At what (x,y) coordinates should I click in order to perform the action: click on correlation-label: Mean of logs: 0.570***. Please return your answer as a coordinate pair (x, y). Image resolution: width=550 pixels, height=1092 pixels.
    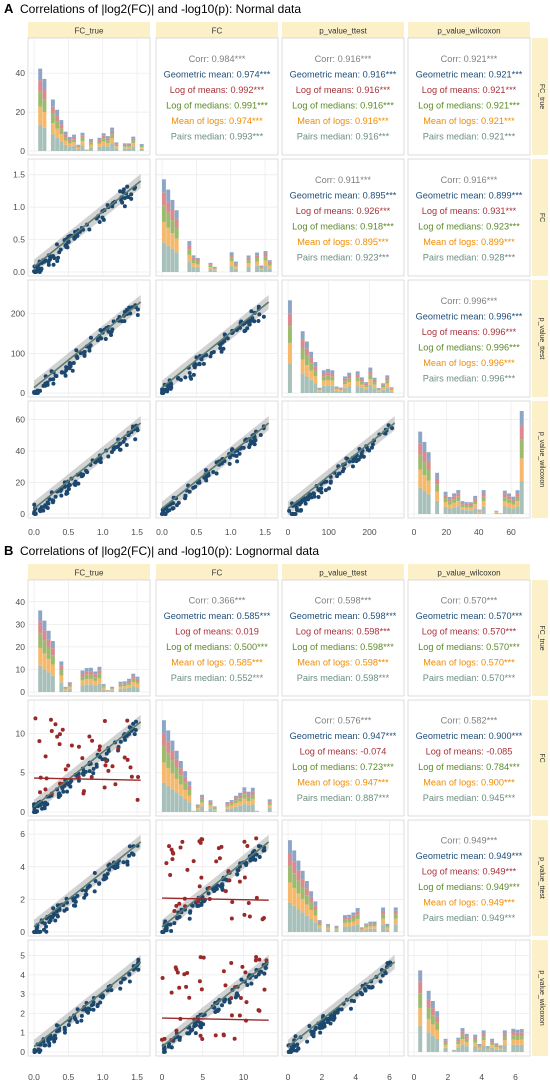
    Looking at the image, I should click on (469, 662).